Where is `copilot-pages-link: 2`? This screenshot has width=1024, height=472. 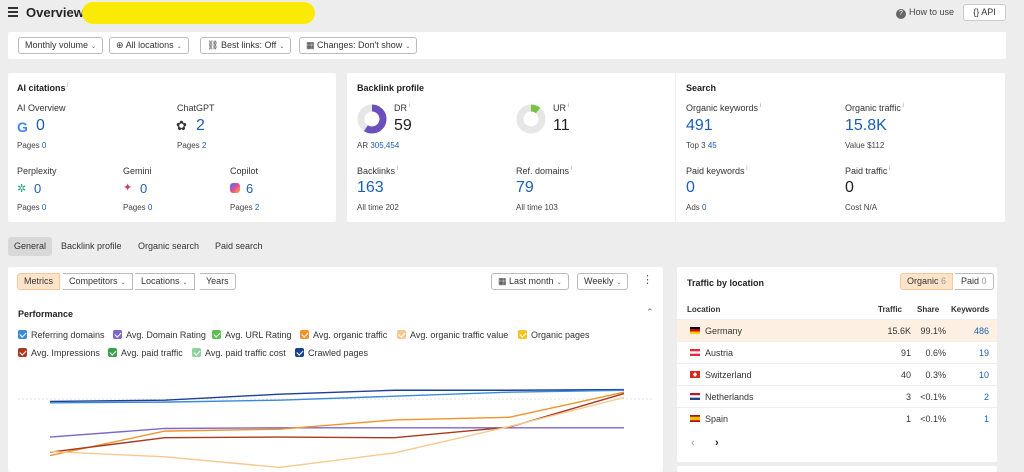
copilot-pages-link: 2 is located at coordinates (257, 207).